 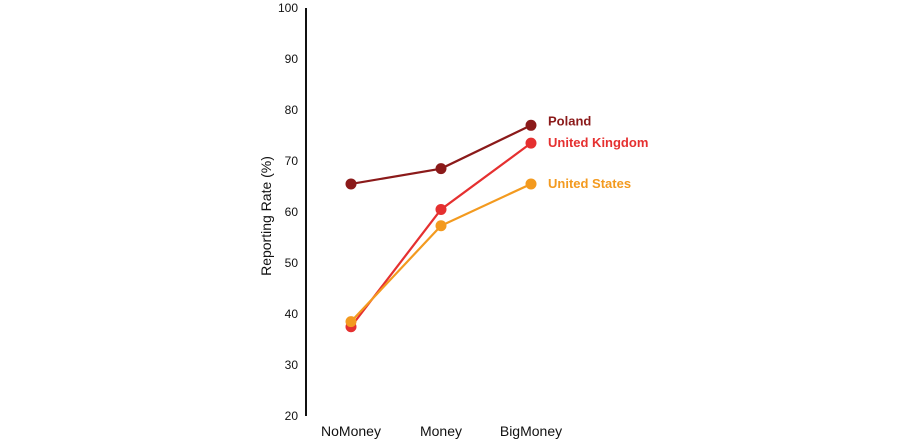 What do you see at coordinates (292, 314) in the screenshot?
I see `y-tick-label: 40` at bounding box center [292, 314].